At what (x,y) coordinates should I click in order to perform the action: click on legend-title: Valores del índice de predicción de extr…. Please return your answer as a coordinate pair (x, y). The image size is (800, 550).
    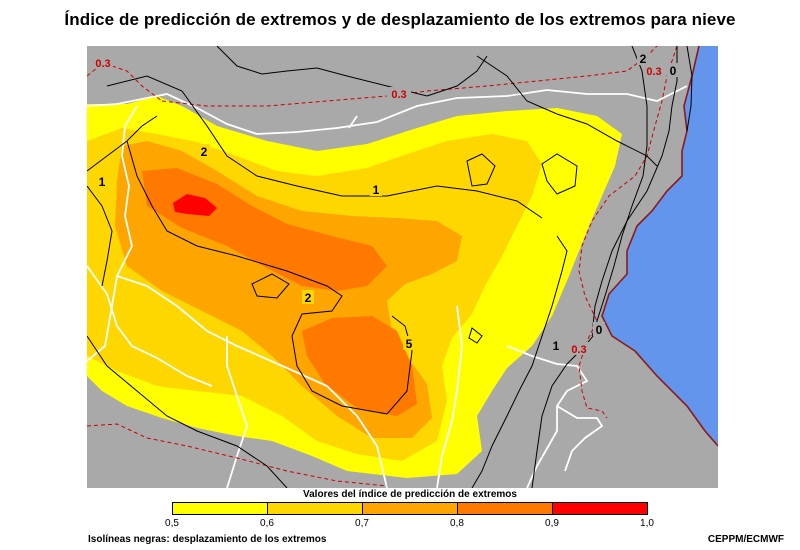
    Looking at the image, I should click on (410, 494).